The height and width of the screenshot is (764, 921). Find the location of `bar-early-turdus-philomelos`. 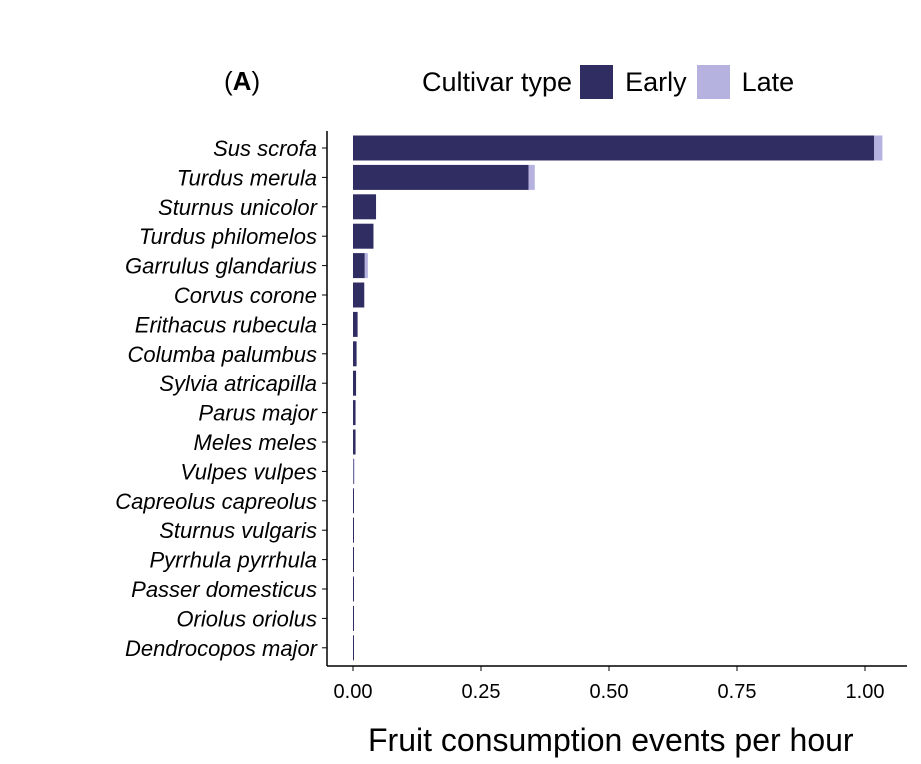

bar-early-turdus-philomelos is located at coordinates (363, 236).